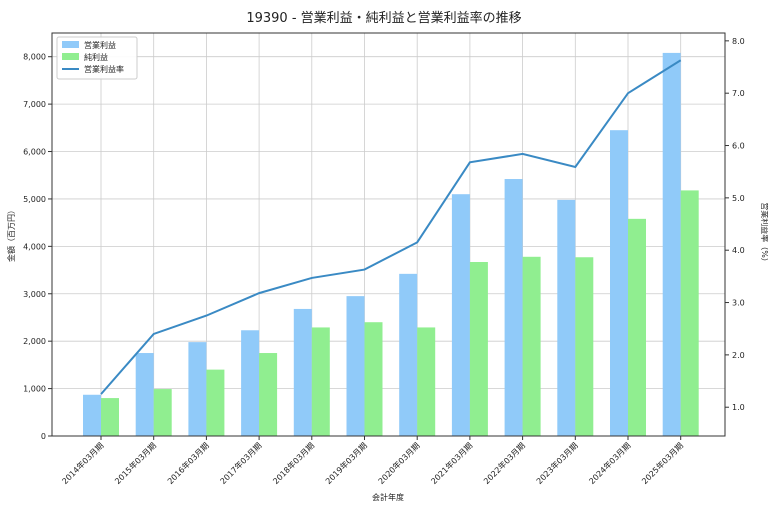 The width and height of the screenshot is (768, 516). Describe the element at coordinates (34, 152) in the screenshot. I see `y-tick-label: 6,000` at that location.